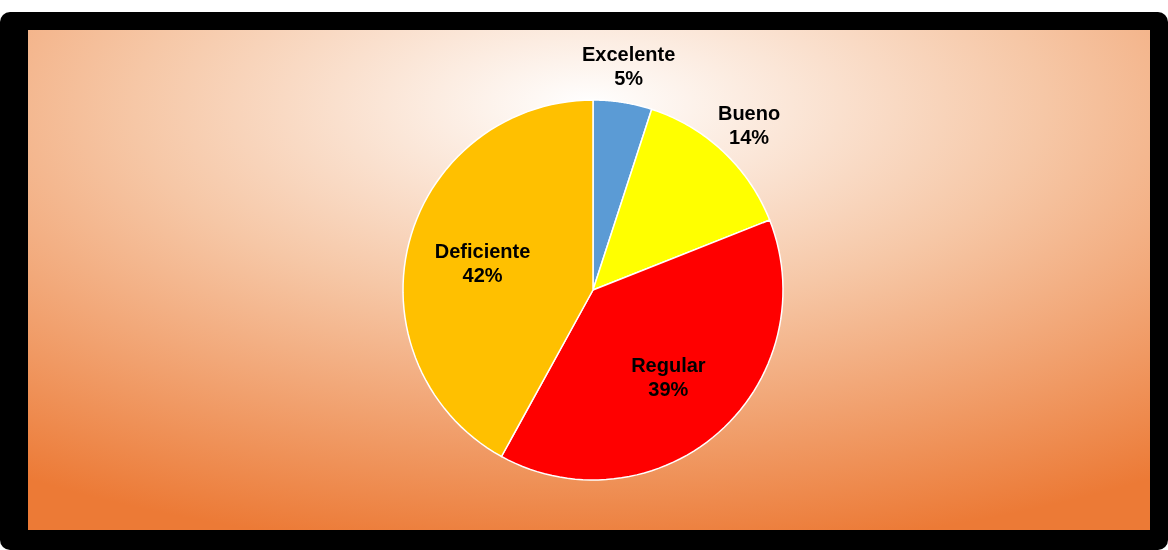  Describe the element at coordinates (668, 388) in the screenshot. I see `data-label: 39%` at that location.